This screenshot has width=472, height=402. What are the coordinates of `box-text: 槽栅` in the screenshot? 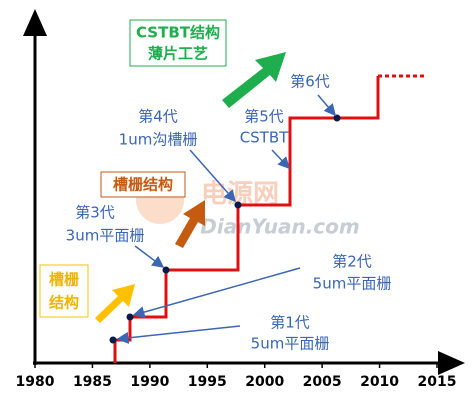 It's located at (64, 280).